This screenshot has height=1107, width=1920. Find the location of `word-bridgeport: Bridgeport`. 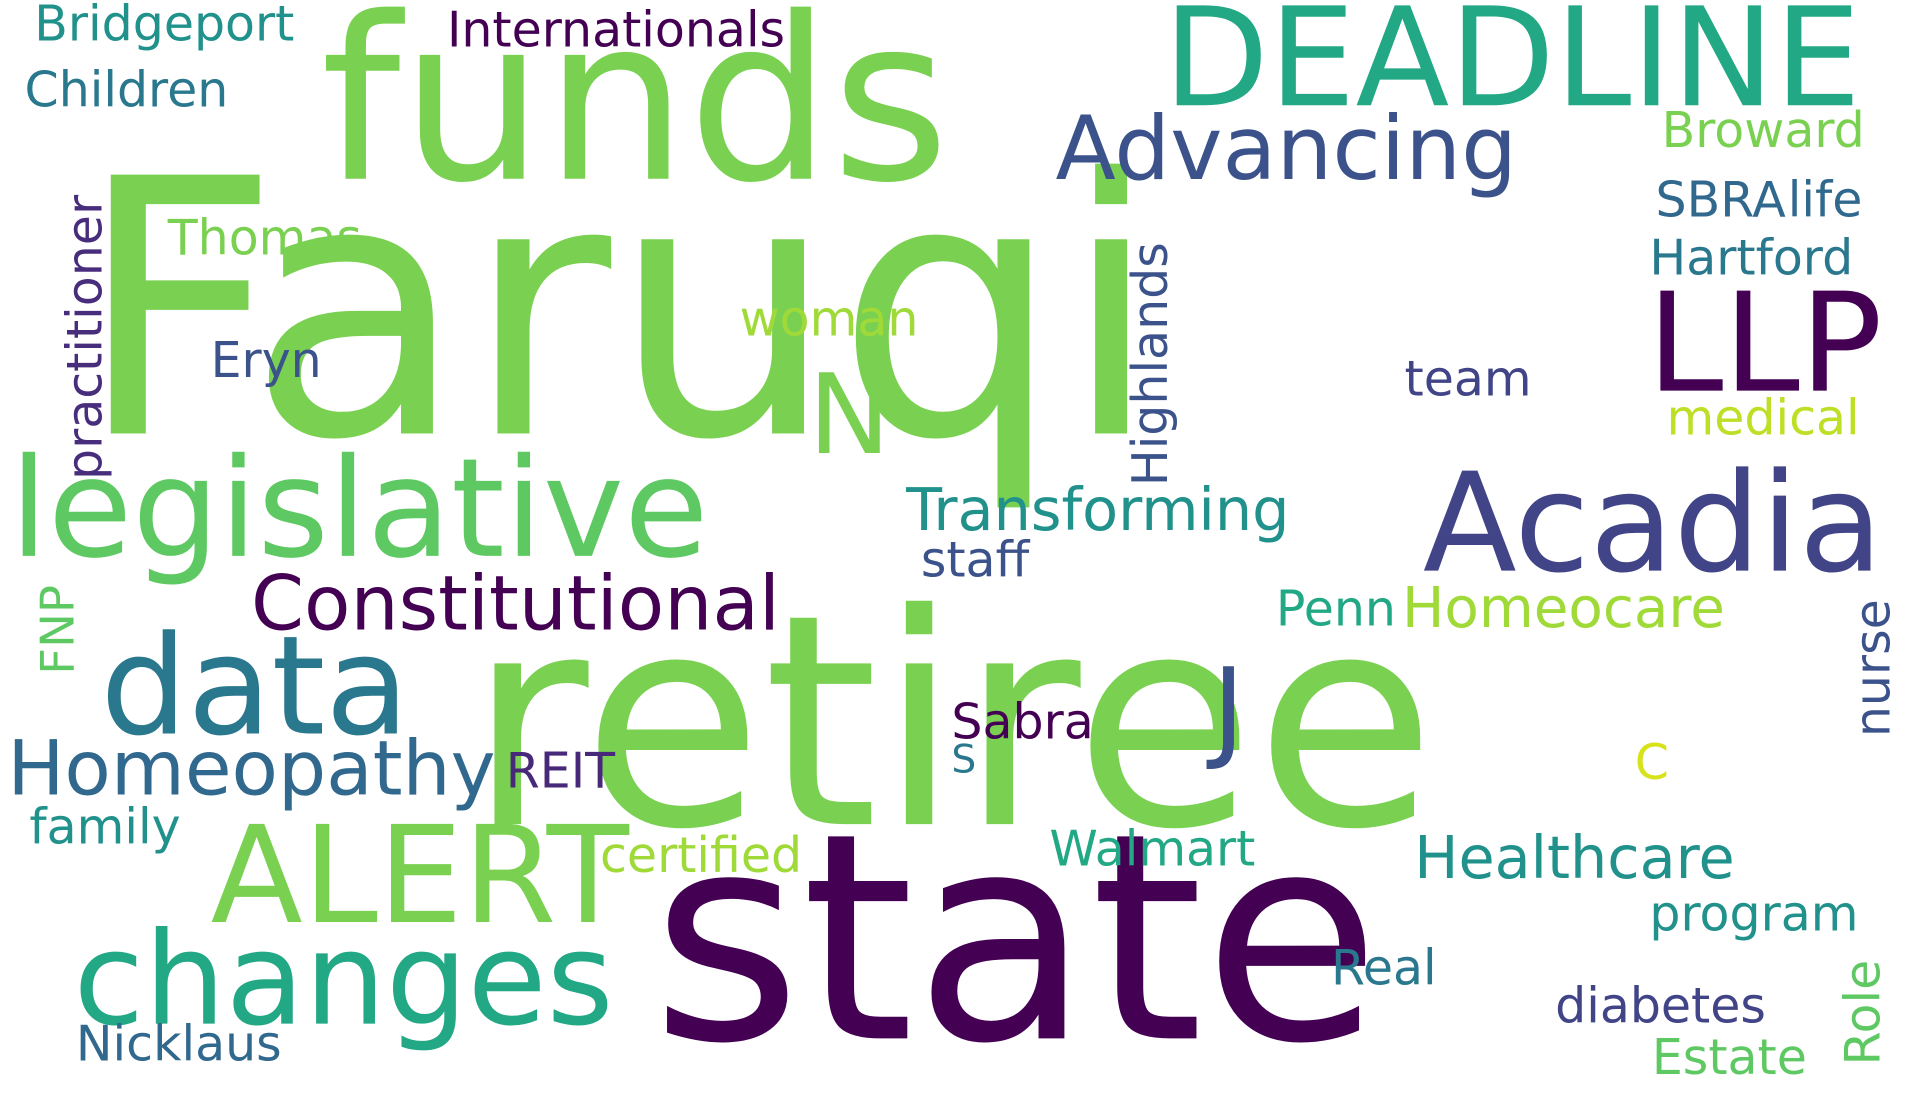

word-bridgeport: Bridgeport is located at coordinates (164, 26).